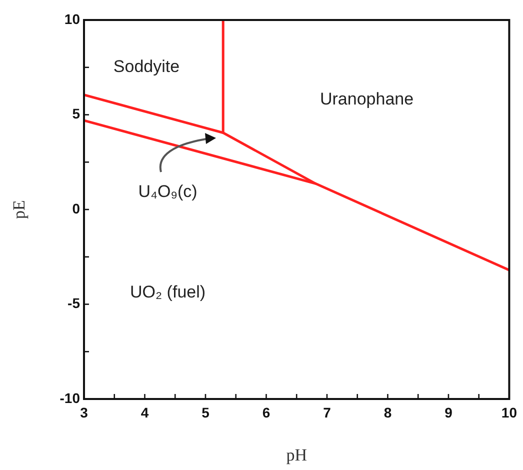 The height and width of the screenshot is (470, 523). I want to click on x-tick-label: 9, so click(448, 412).